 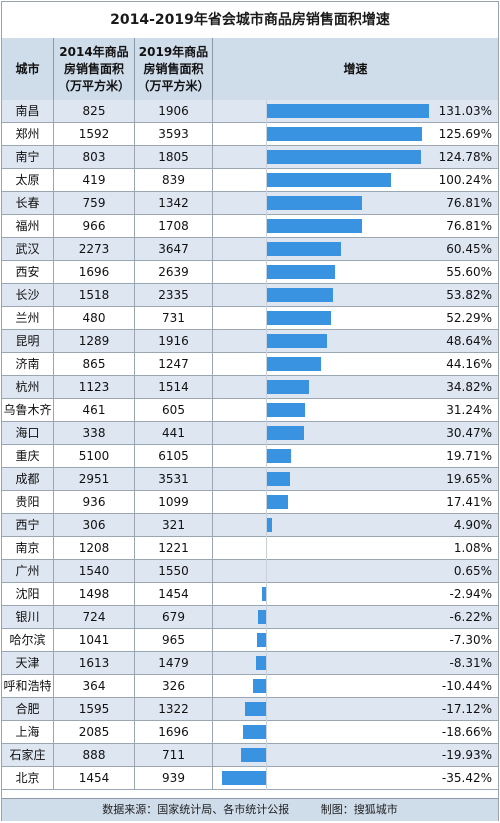 What do you see at coordinates (250, 809) in the screenshot?
I see `footer: 数据来源：国家统计局、各市统计公报 制图：搜狐城市` at bounding box center [250, 809].